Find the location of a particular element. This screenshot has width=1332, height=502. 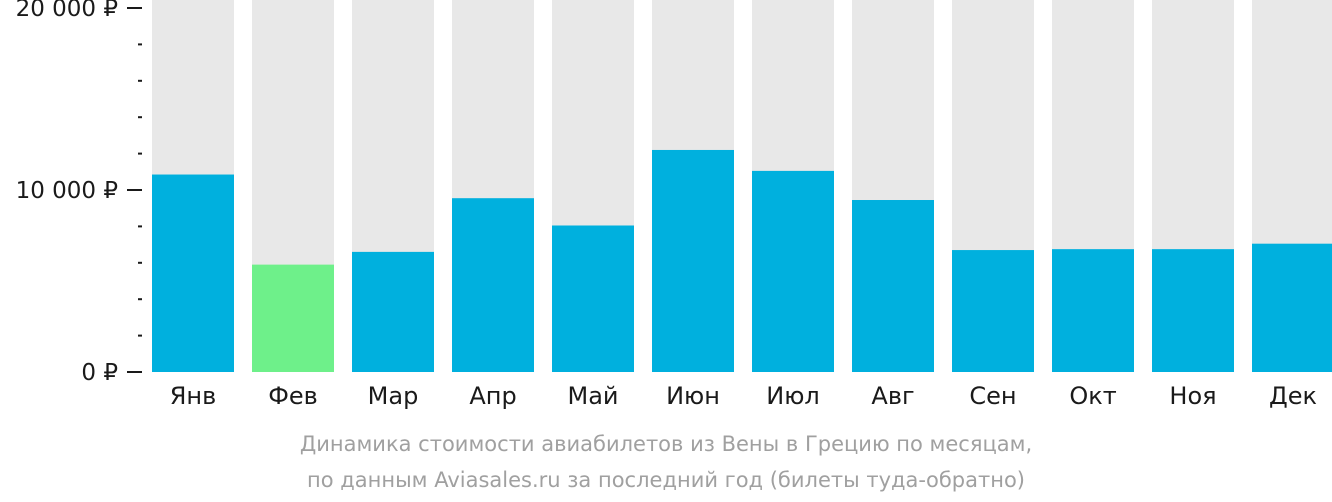

x-tick-label: Янв is located at coordinates (193, 396).